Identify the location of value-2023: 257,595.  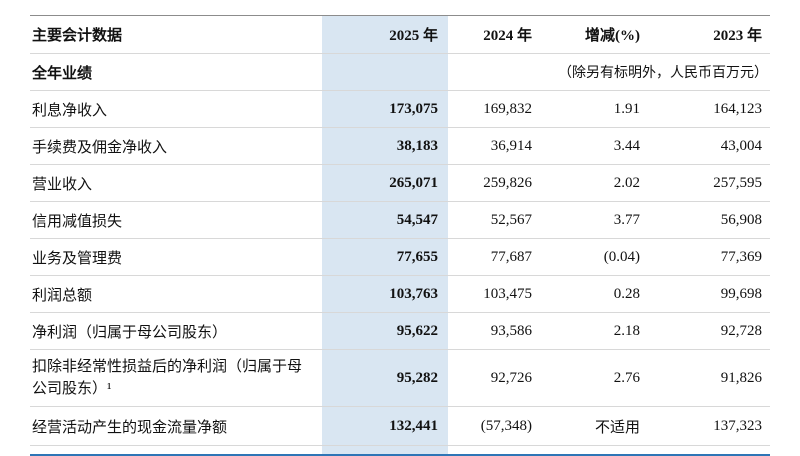
(709, 183).